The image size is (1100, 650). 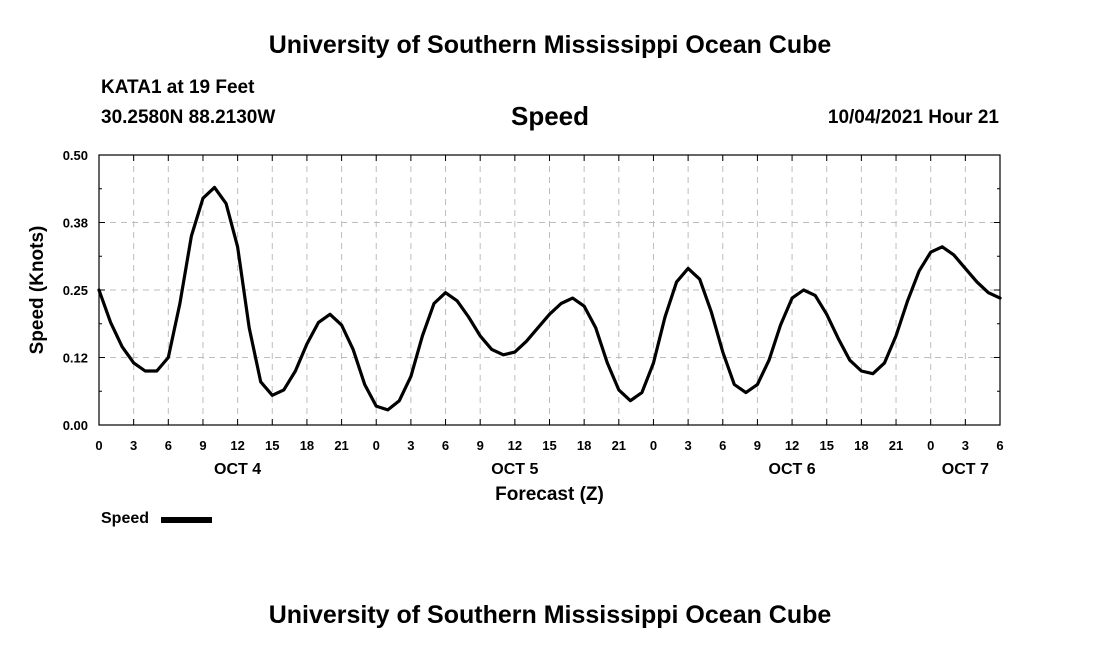 I want to click on chart-title: Speed, so click(x=550, y=116).